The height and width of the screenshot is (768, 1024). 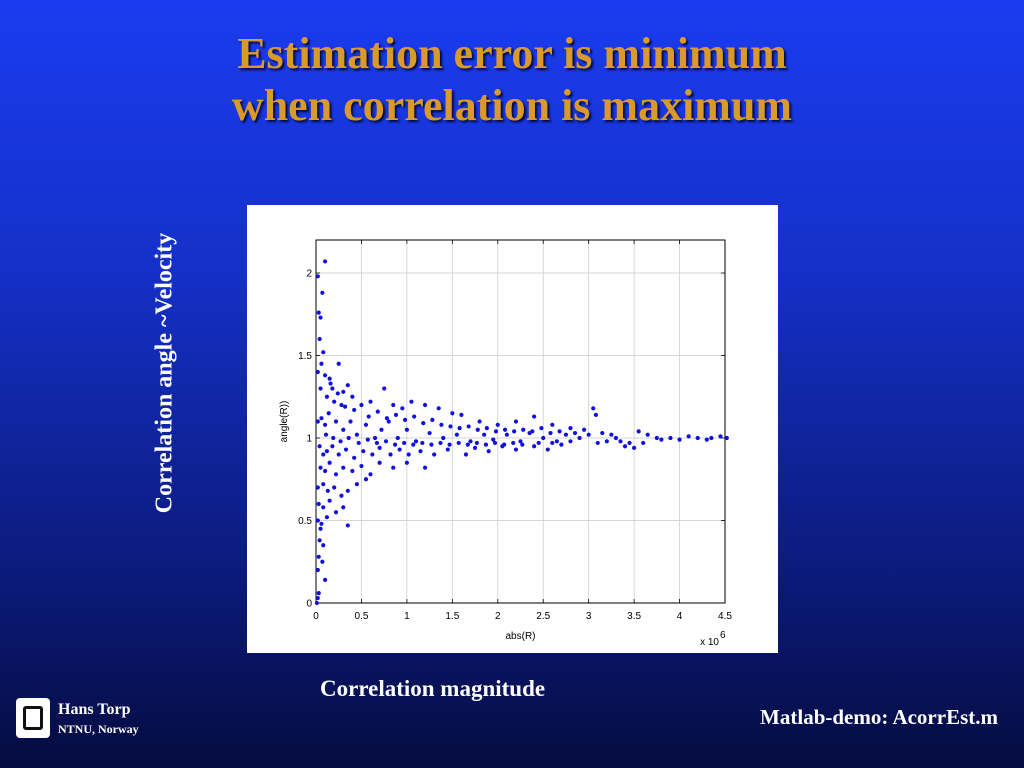 I want to click on x-multiplier-label: x 10, so click(x=709, y=642).